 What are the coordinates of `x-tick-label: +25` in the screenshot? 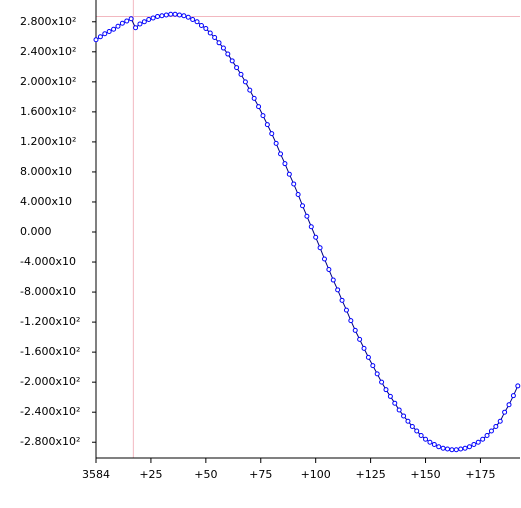 It's located at (150, 474).